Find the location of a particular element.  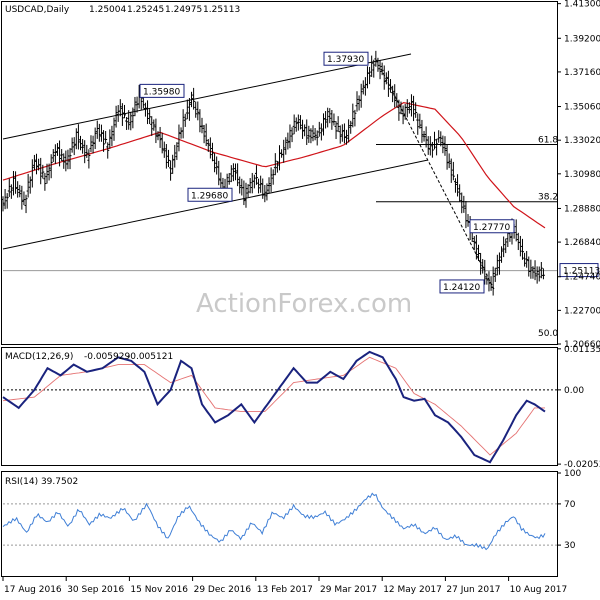

price-tick-label: 1.39200 is located at coordinates (582, 39).